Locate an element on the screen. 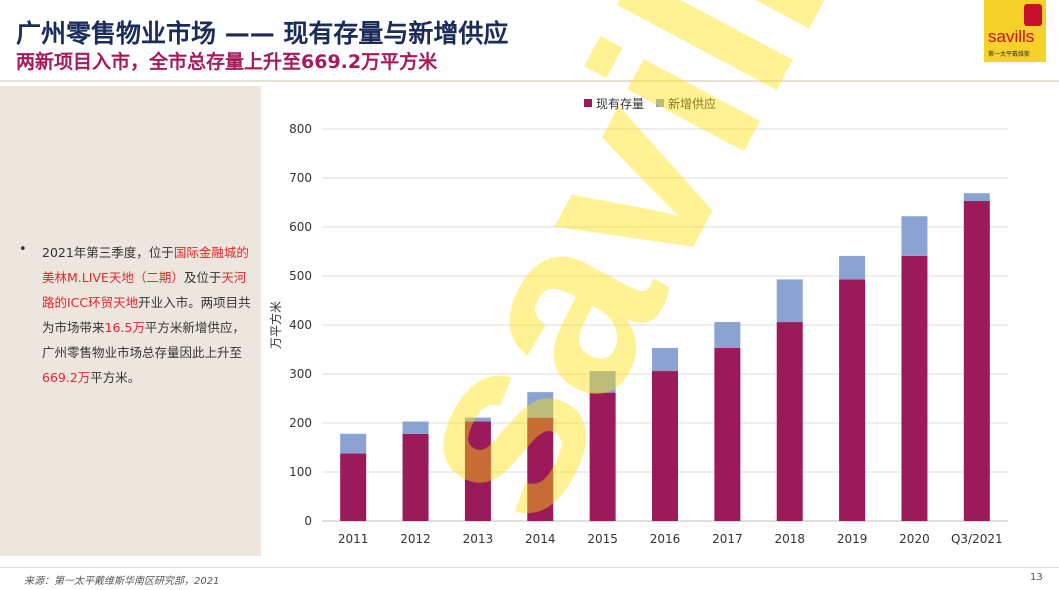  x-tick-label: 2012 is located at coordinates (415, 539).